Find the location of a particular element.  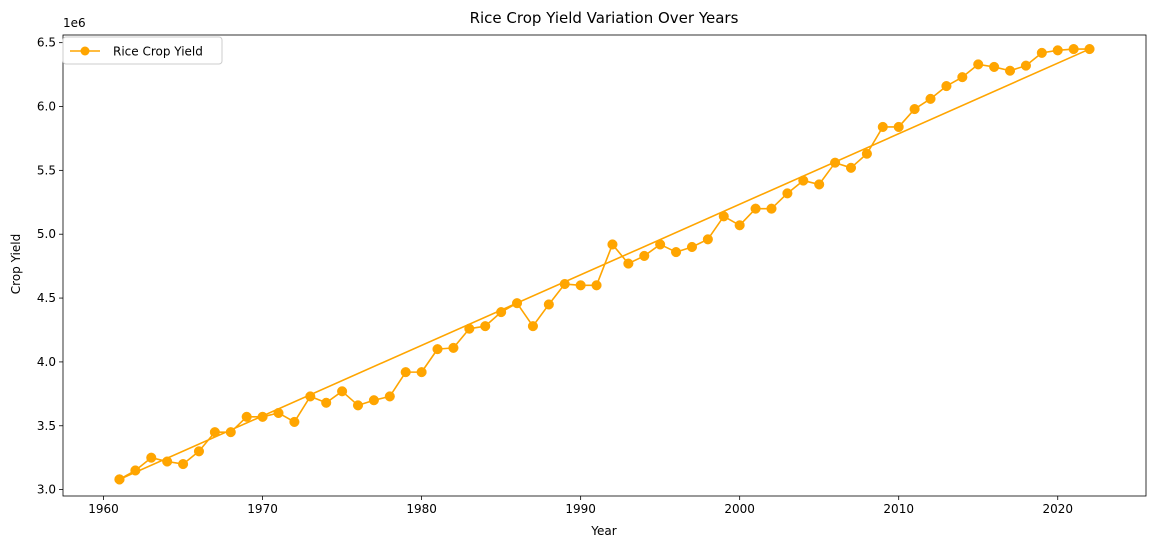

chart-title: Rice Crop Yield Variation Over Years is located at coordinates (604, 18).